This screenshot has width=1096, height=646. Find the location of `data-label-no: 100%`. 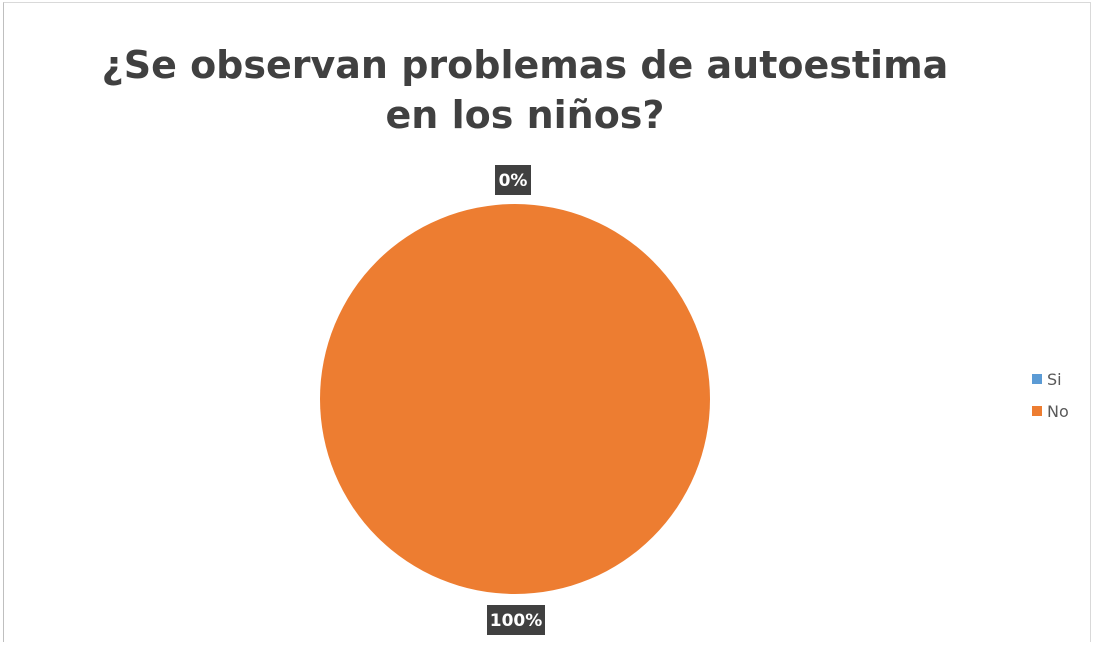

data-label-no: 100% is located at coordinates (516, 620).